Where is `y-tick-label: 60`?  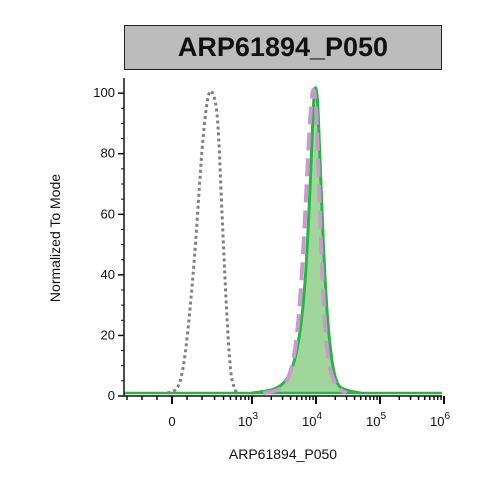
y-tick-label: 60 is located at coordinates (108, 213).